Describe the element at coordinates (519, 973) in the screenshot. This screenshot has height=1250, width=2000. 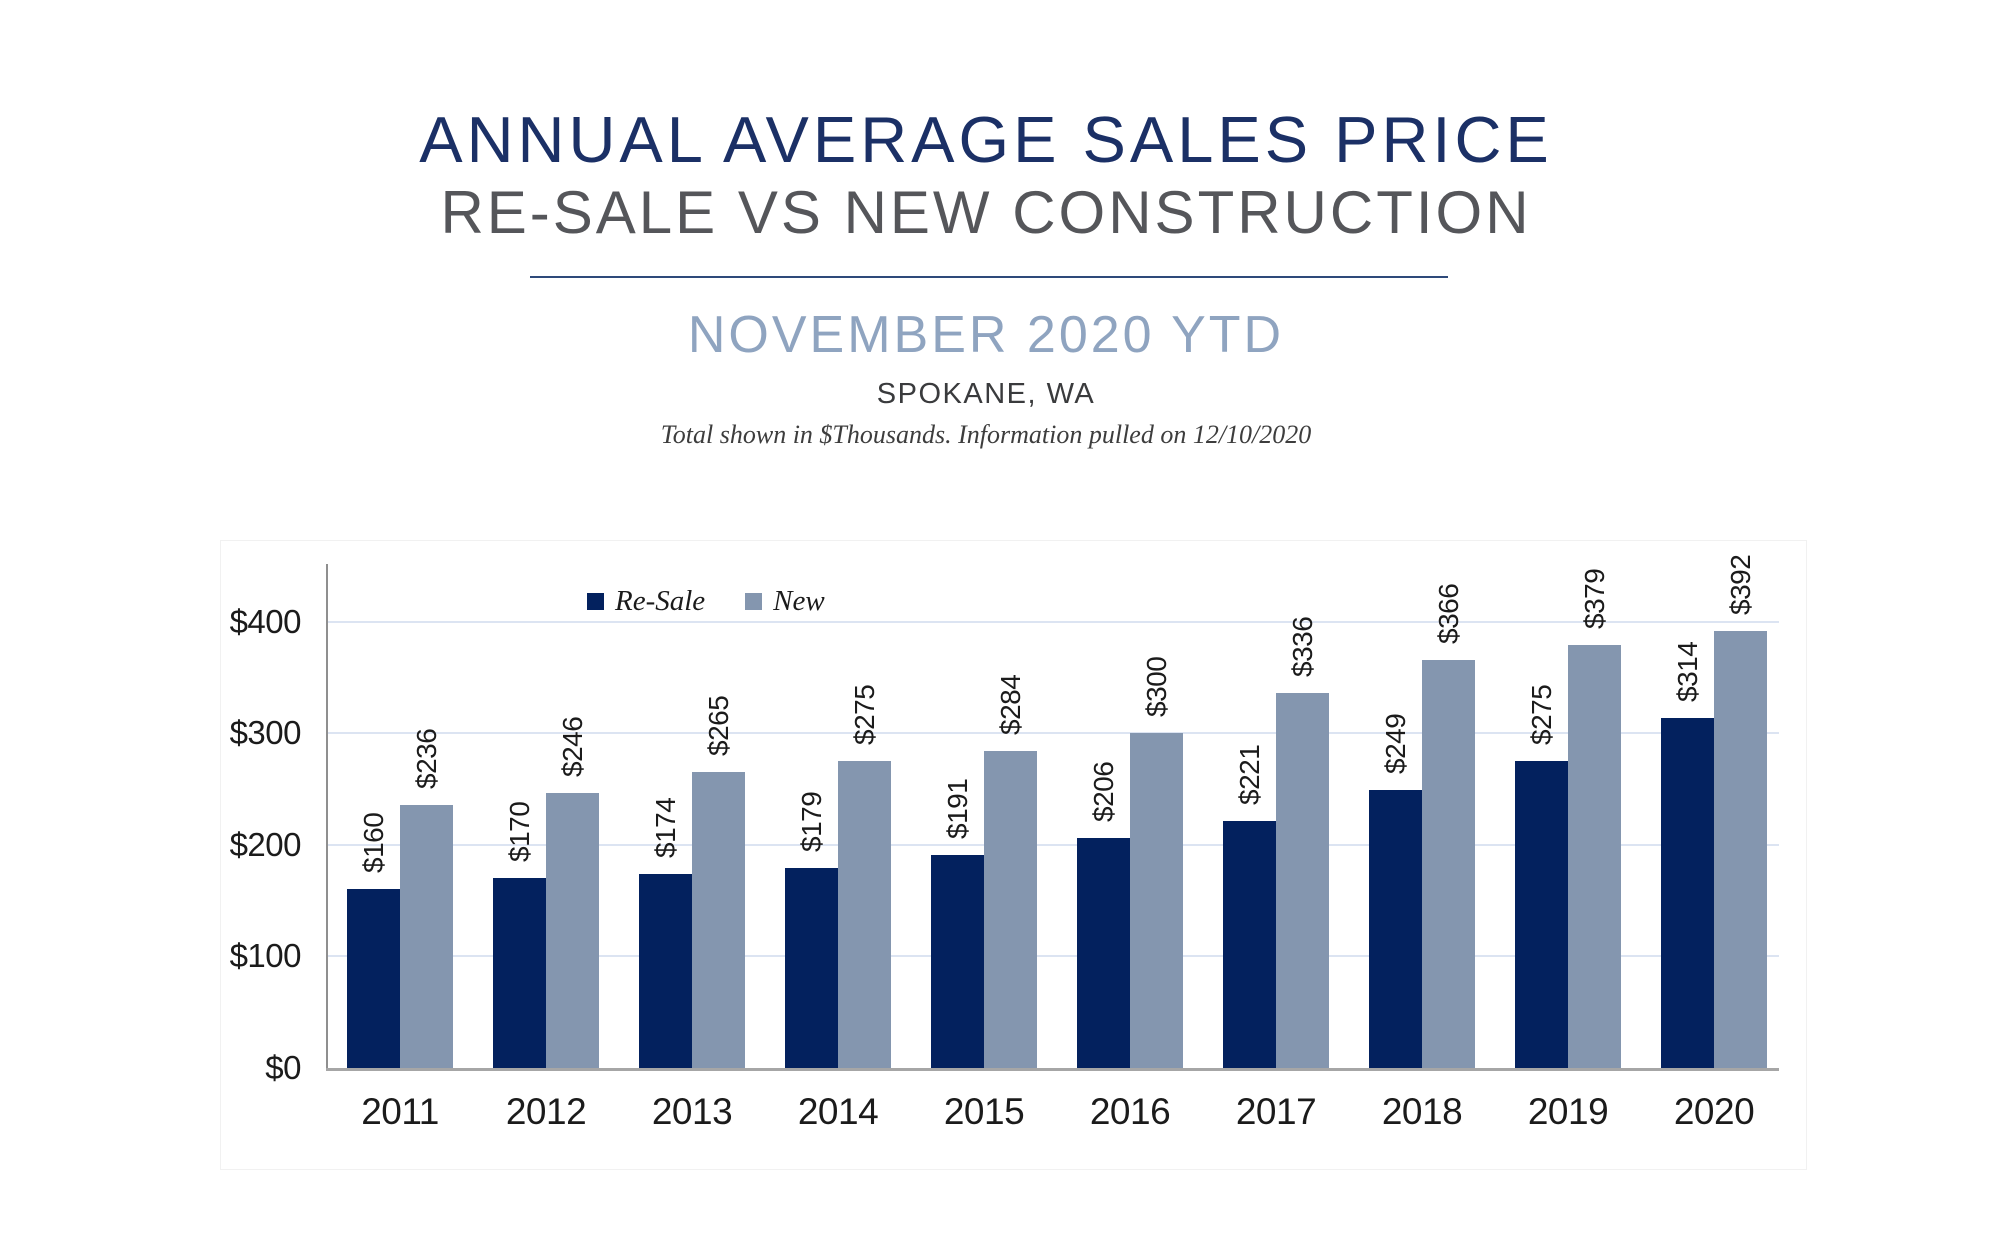
I see `bar-re-sale-2012` at that location.